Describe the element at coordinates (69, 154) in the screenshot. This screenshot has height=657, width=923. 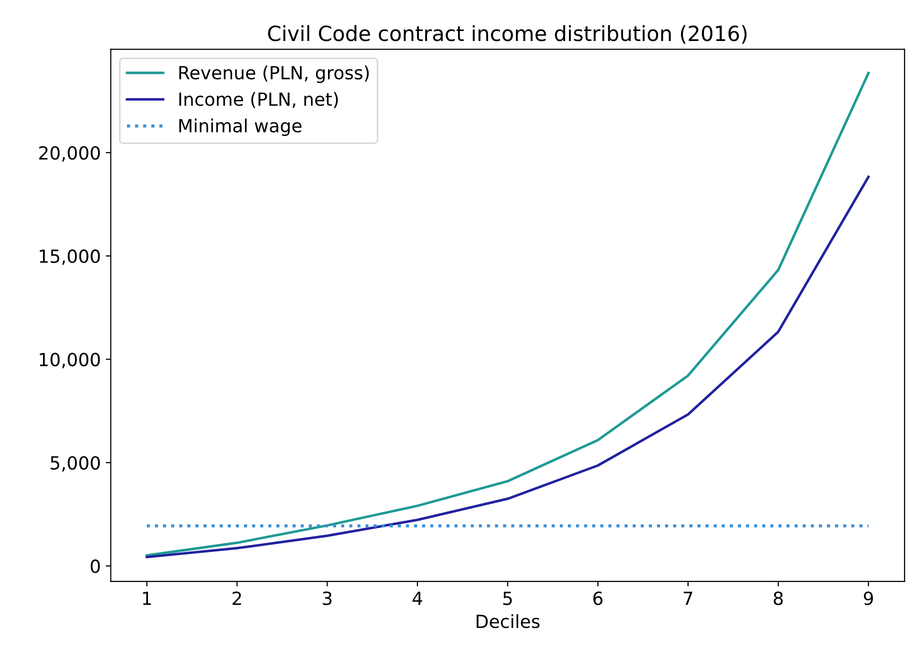
I see `y-tick-label: 20,000` at that location.